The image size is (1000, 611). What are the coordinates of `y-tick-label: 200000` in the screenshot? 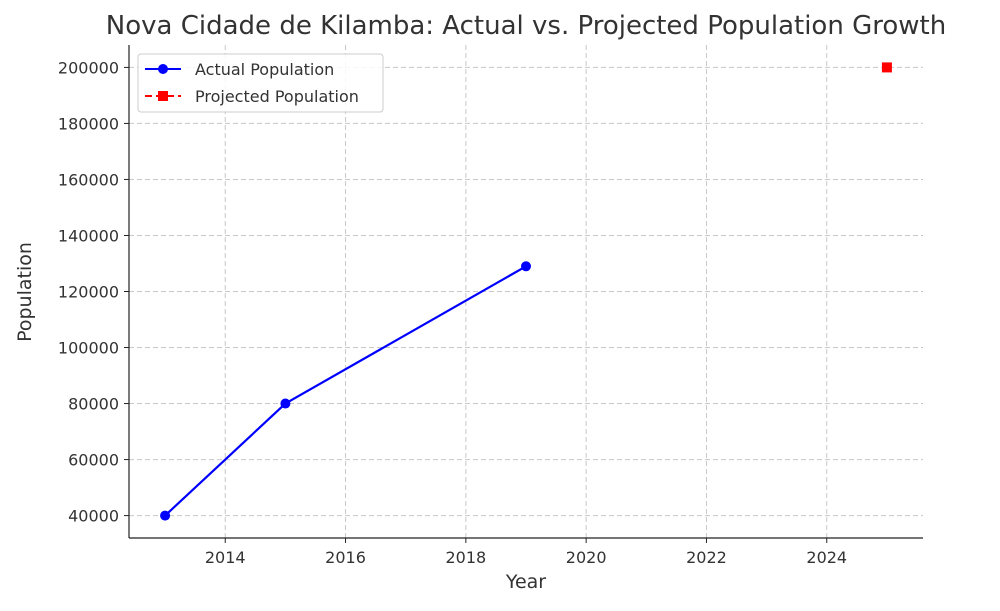 It's located at (88, 67).